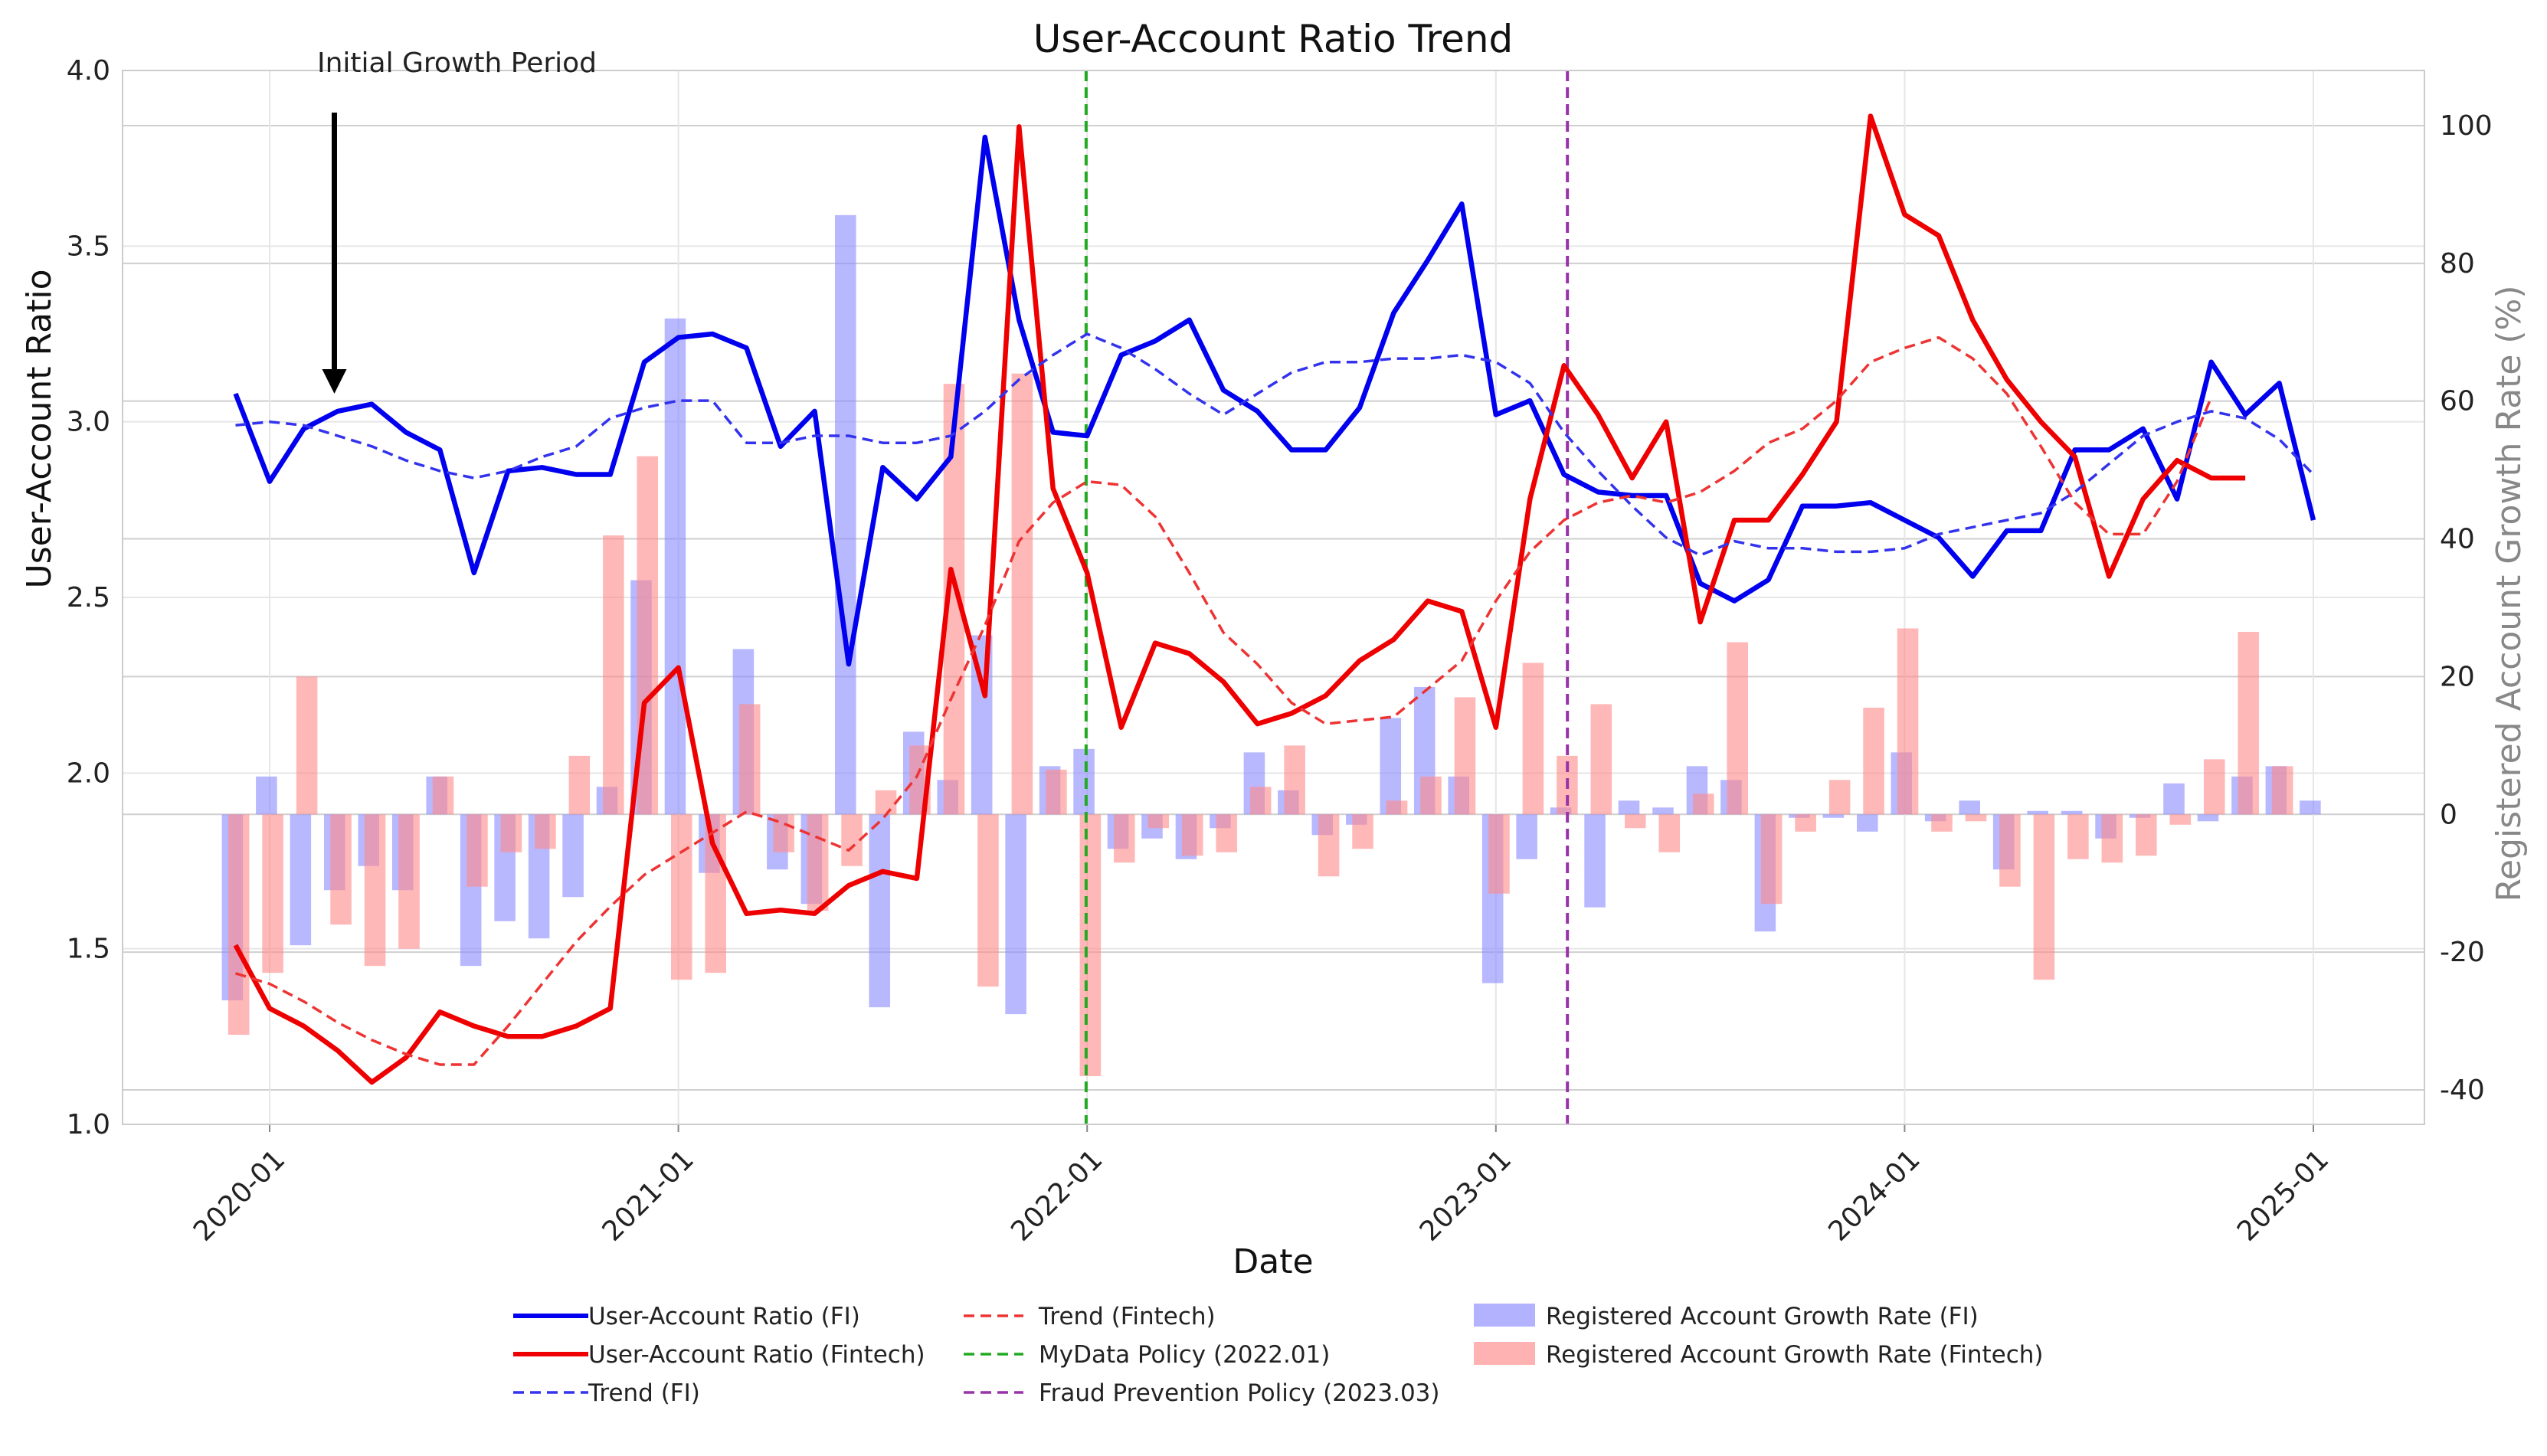 Image resolution: width=2547 pixels, height=1456 pixels. Describe the element at coordinates (1275, 444) in the screenshot. I see `line-fi-trend` at that location.